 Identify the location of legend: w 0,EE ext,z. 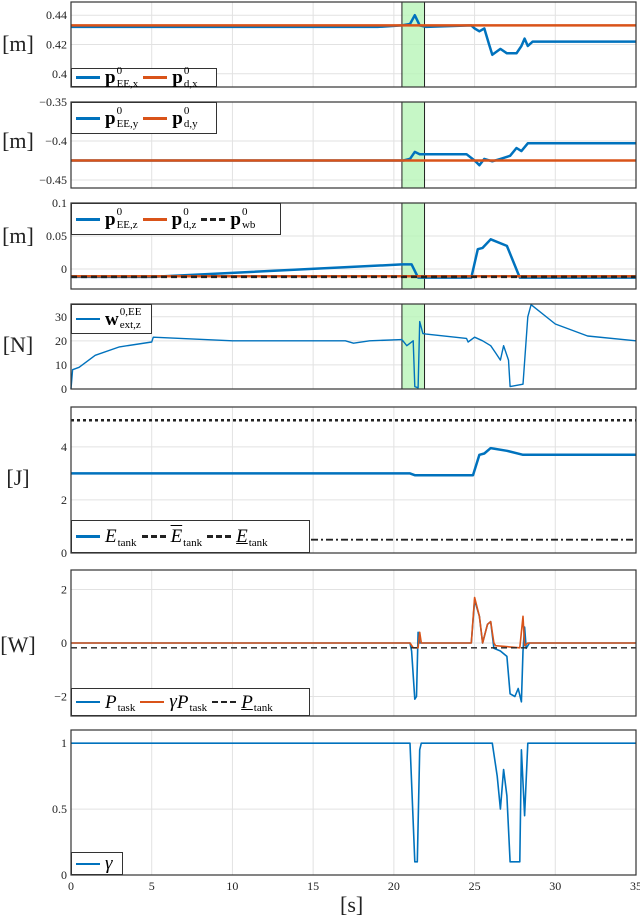
(111, 319).